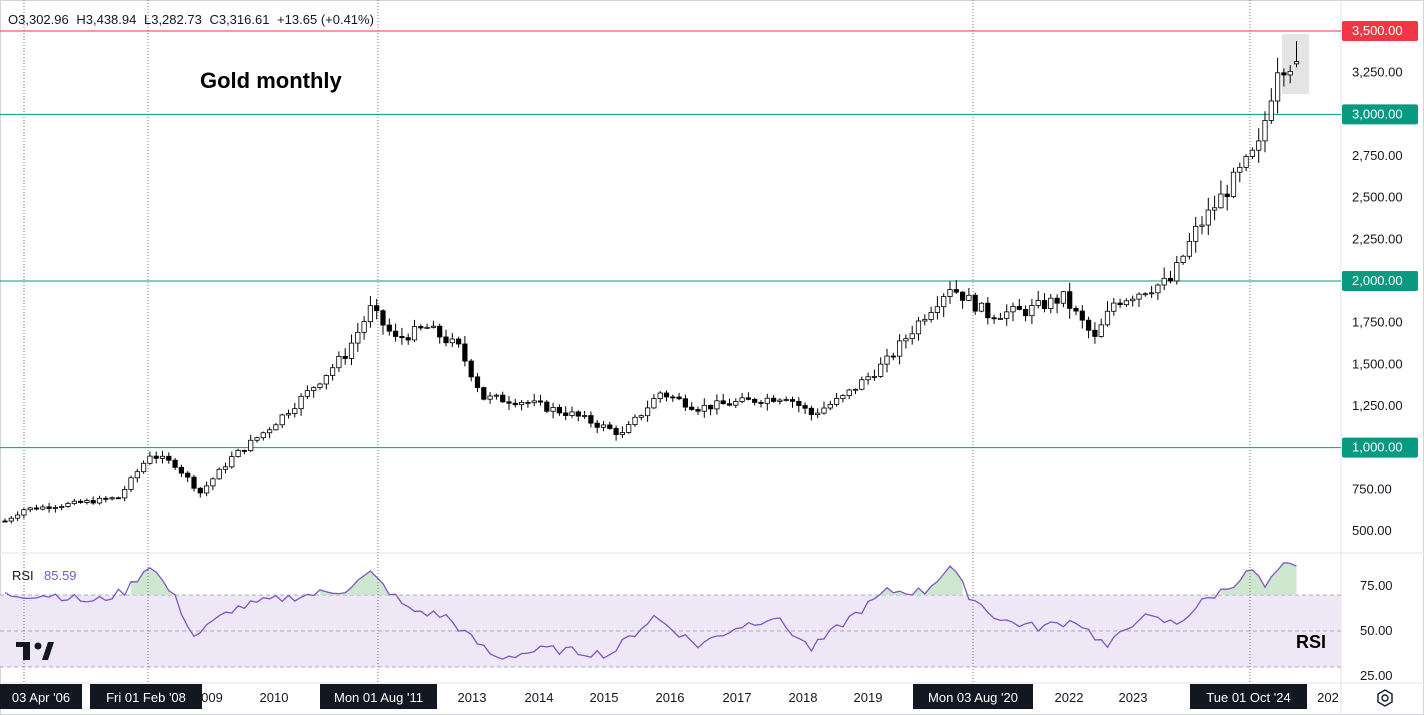 This screenshot has width=1424, height=715. Describe the element at coordinates (35, 651) in the screenshot. I see `tradingview-logo` at that location.